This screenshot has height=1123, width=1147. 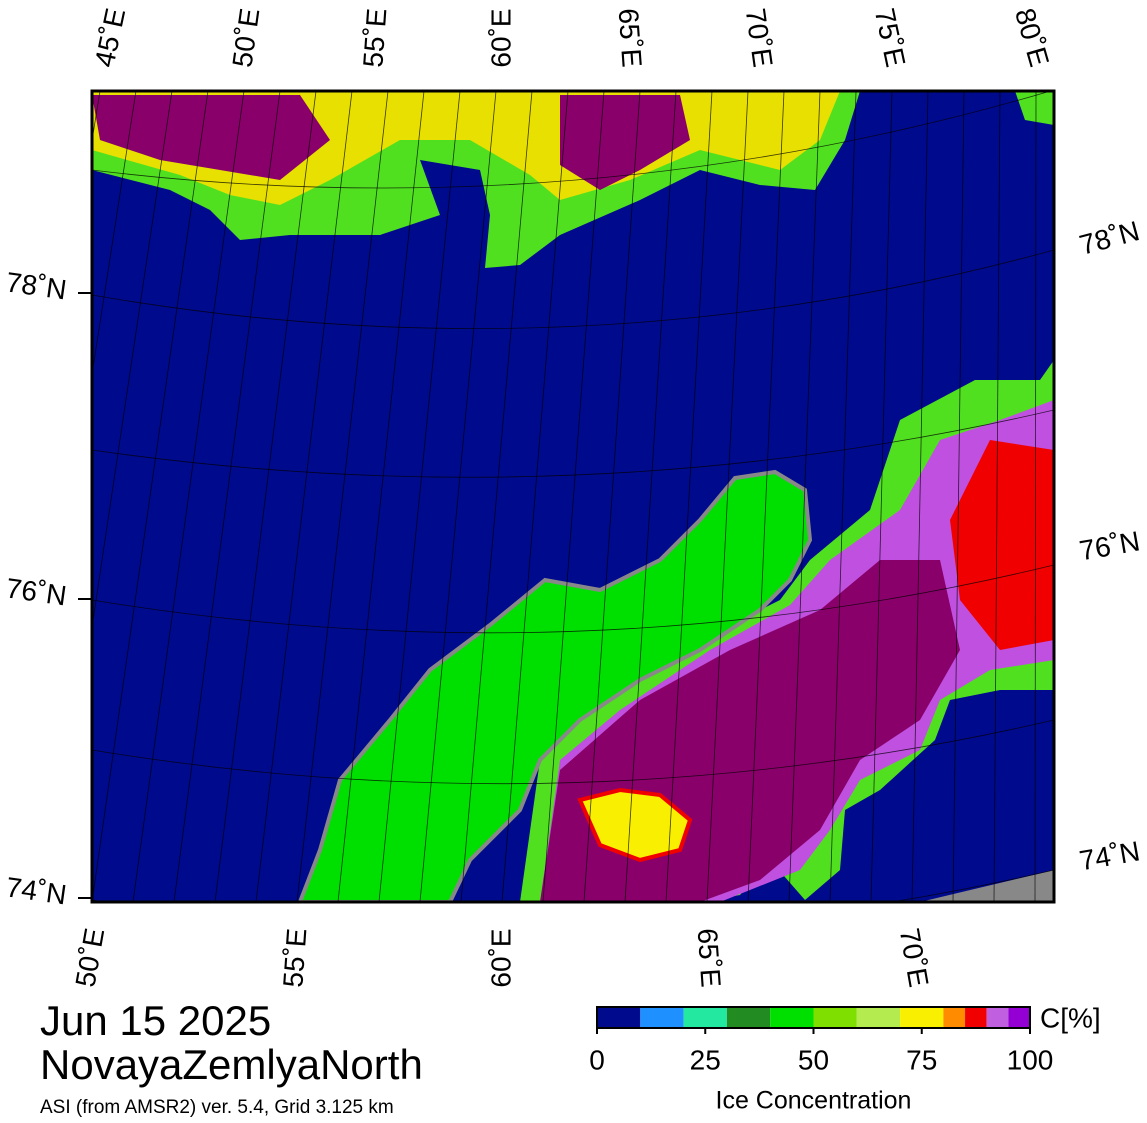 I want to click on top-lon-label: 50˚E, so click(x=245, y=37).